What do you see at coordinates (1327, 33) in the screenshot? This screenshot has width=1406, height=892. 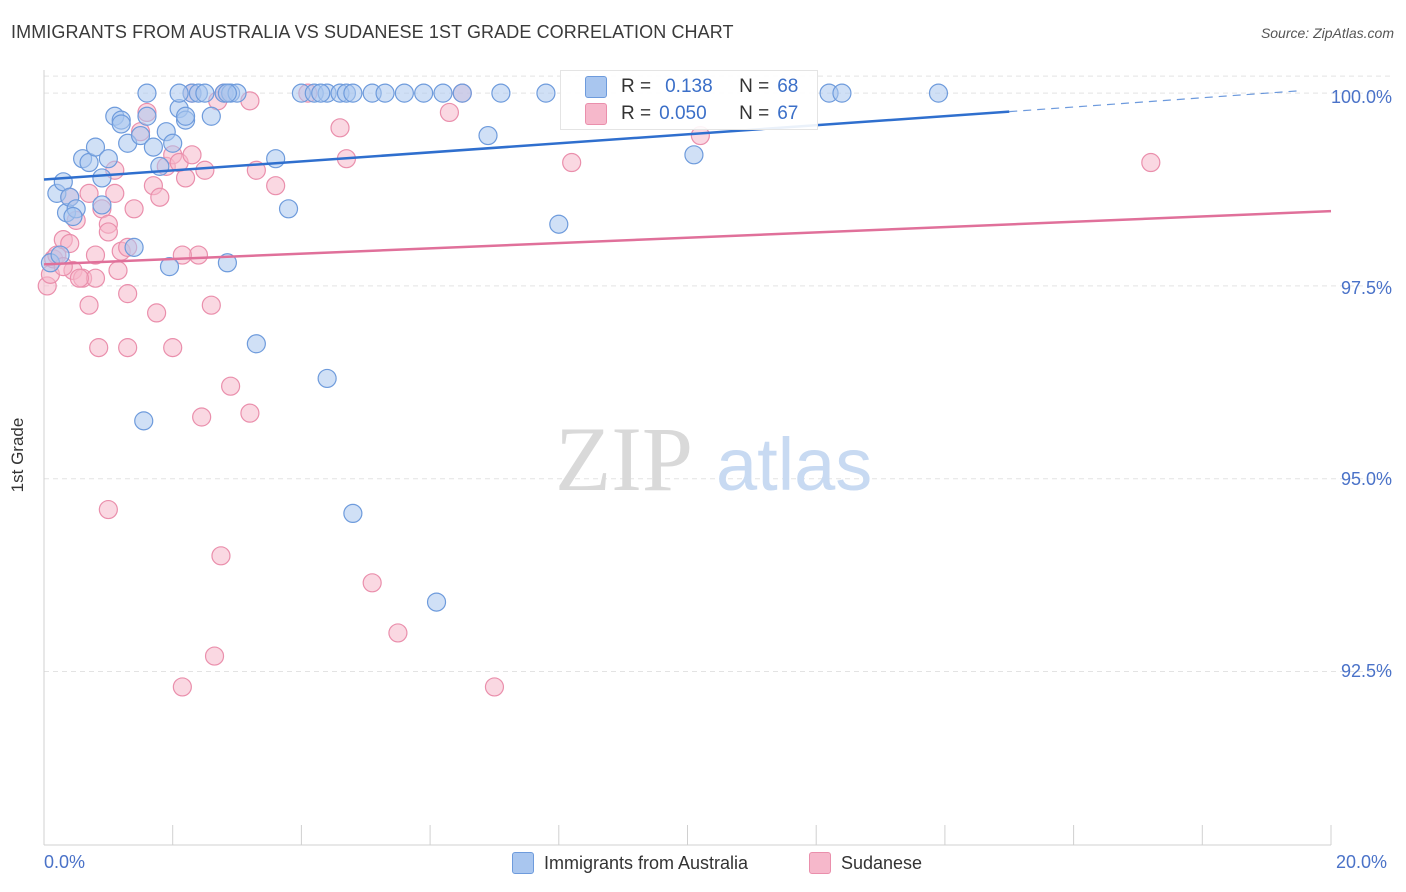 I see `source-label: Source: ZipAtlas.com` at bounding box center [1327, 33].